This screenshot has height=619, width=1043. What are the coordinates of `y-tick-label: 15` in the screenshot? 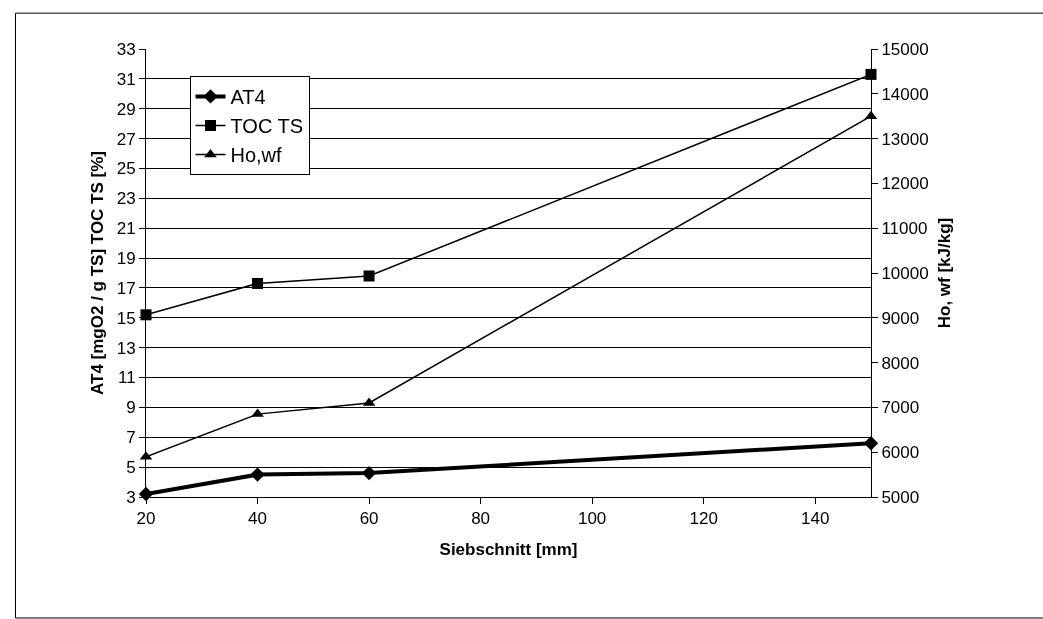 It's located at (126, 318).